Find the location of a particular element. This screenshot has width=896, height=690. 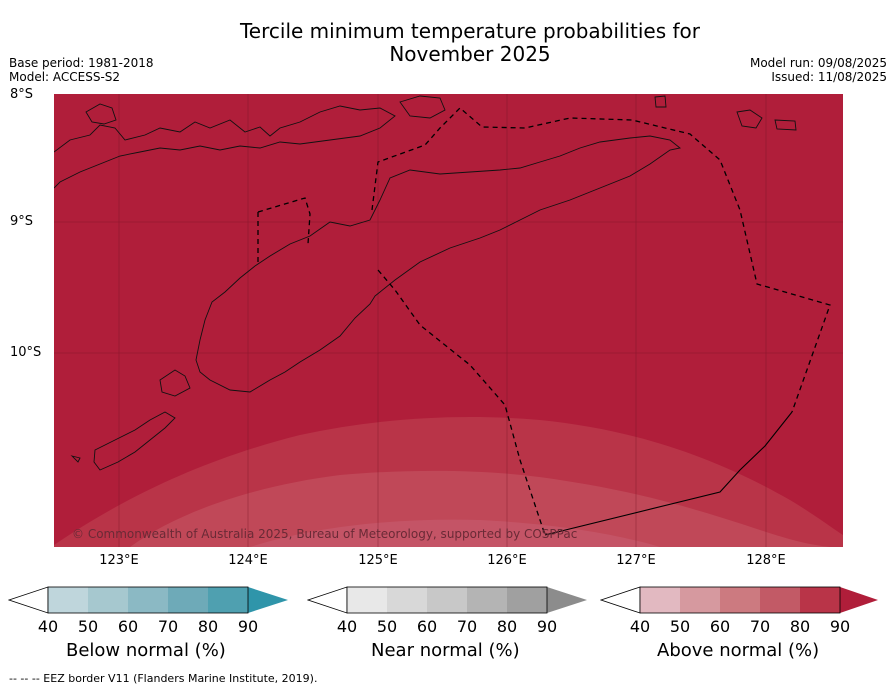

island-alor is located at coordinates (101, 114).